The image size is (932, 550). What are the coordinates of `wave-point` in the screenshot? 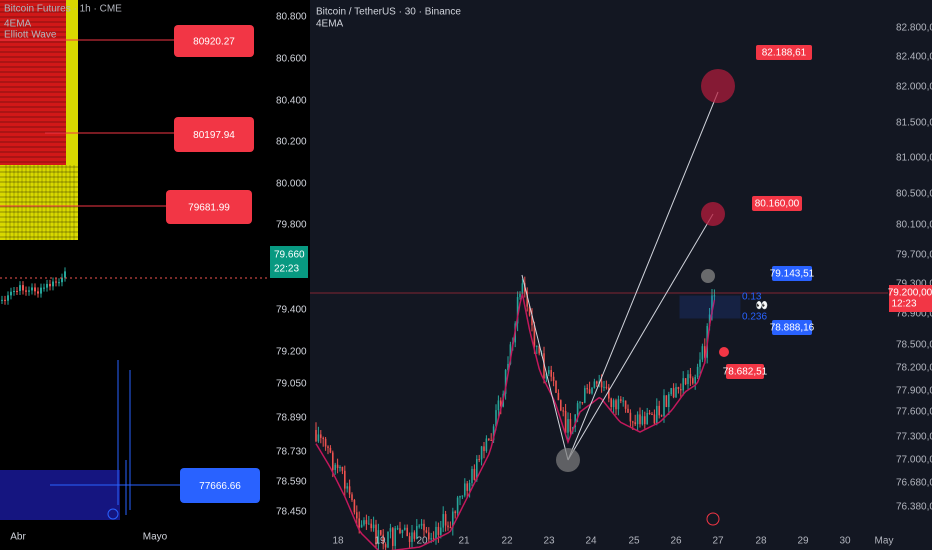 It's located at (708, 276).